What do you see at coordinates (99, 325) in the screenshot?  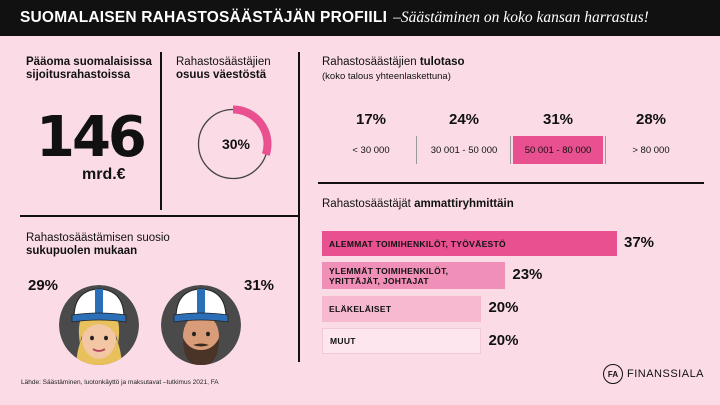 I see `female-avatar-icon` at bounding box center [99, 325].